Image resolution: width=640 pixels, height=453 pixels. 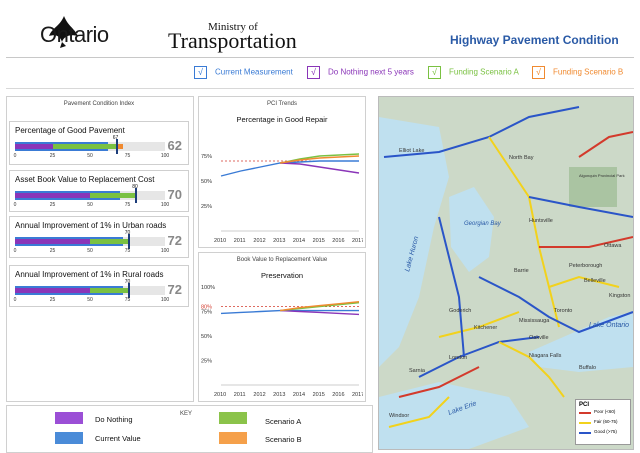 I want to click on y-tick-label: 100%, so click(x=208, y=288).